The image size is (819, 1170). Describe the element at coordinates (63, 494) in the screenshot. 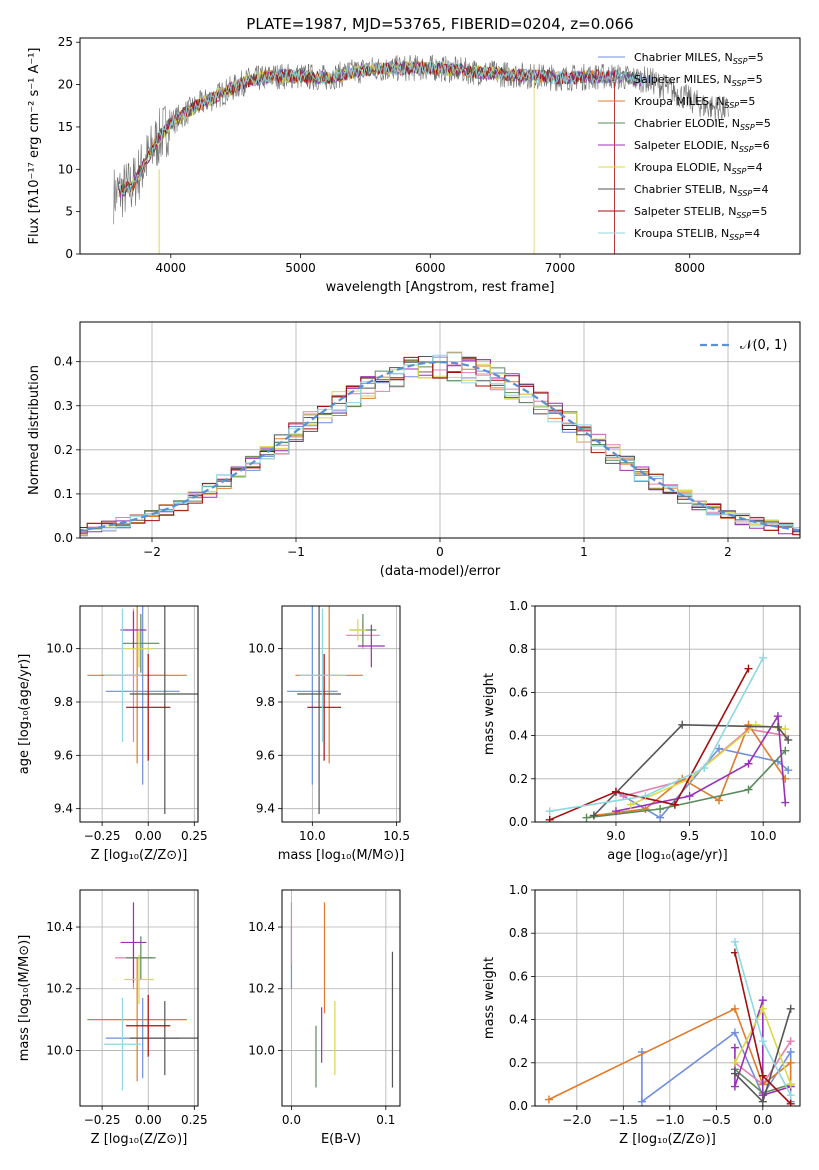

I see `y-tick-label: 0.1` at that location.